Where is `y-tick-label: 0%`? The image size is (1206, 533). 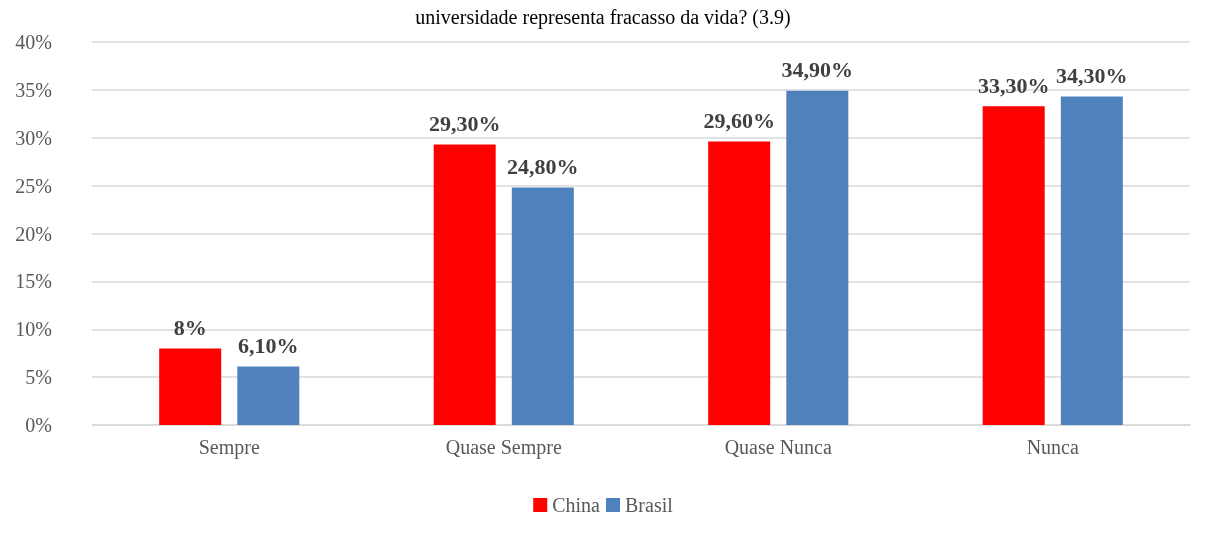
y-tick-label: 0% is located at coordinates (38, 425).